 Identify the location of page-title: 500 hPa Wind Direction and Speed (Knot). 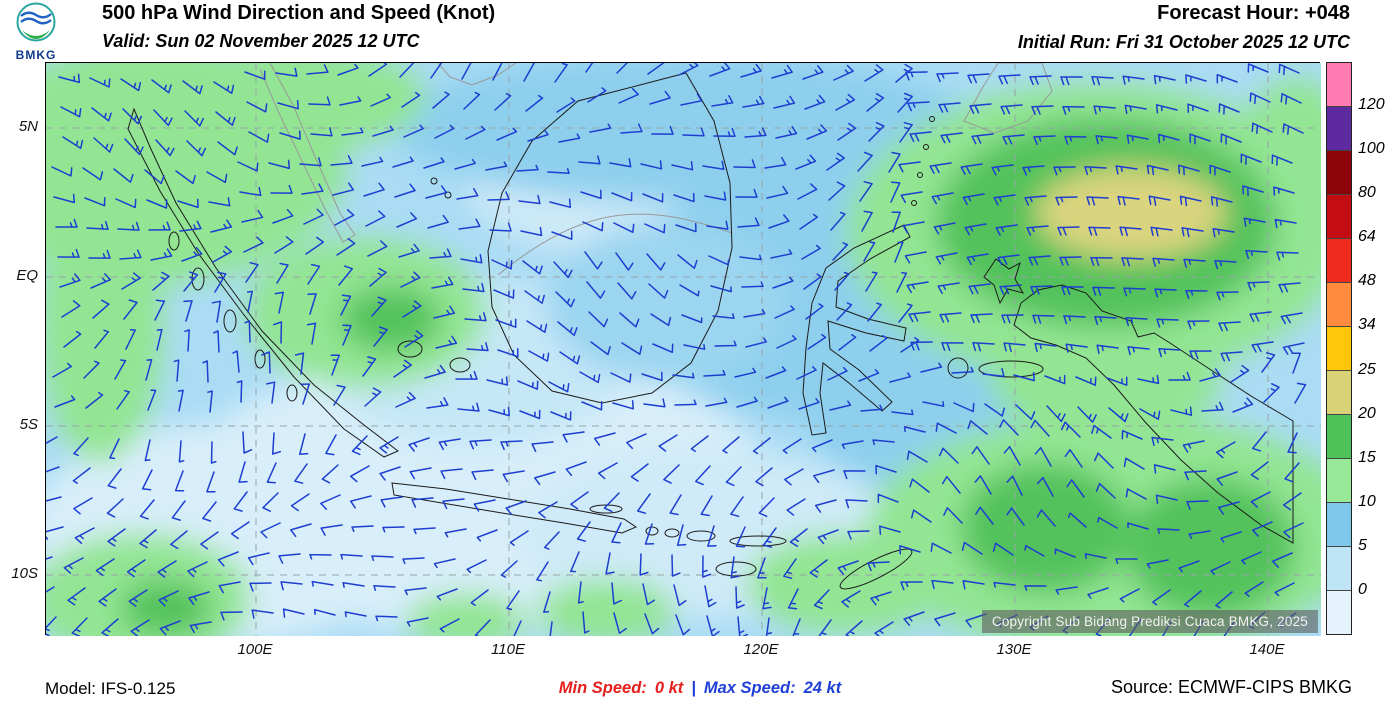
(299, 13).